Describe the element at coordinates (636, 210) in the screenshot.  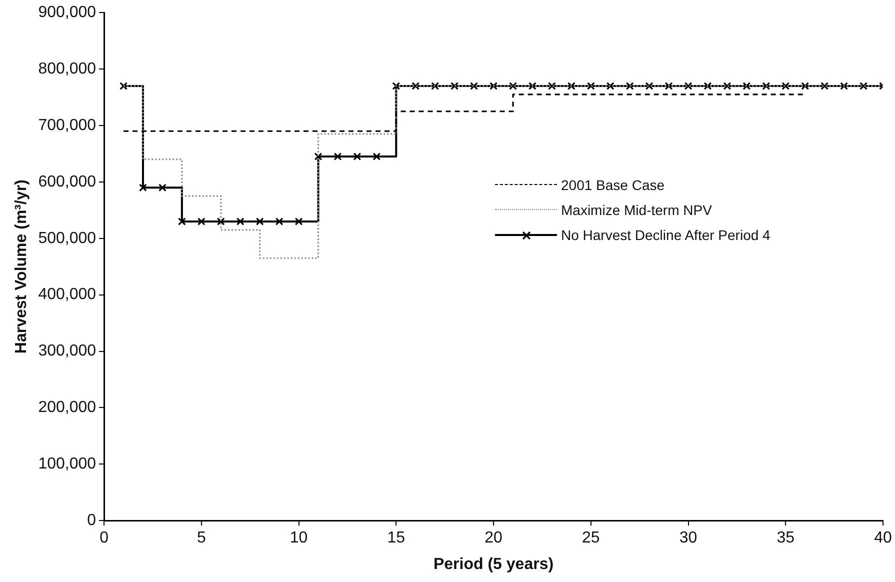
I see `legend-label: Maximize Mid-term NPV` at that location.